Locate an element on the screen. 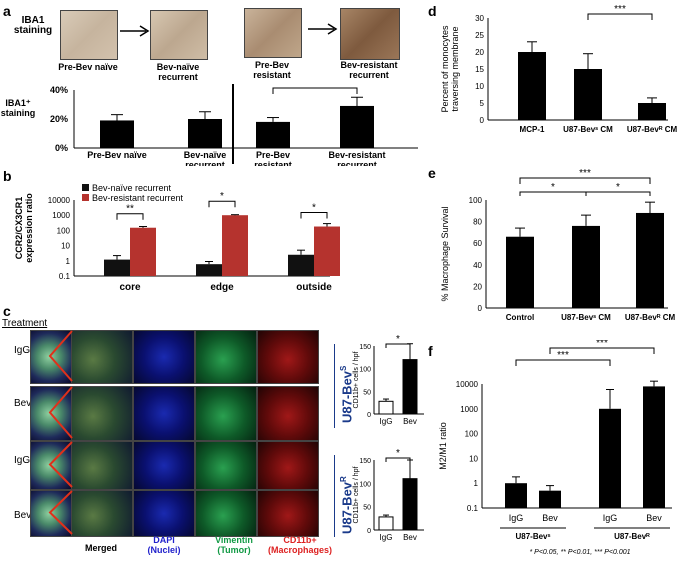  group-bracket-r is located at coordinates (345, 496).